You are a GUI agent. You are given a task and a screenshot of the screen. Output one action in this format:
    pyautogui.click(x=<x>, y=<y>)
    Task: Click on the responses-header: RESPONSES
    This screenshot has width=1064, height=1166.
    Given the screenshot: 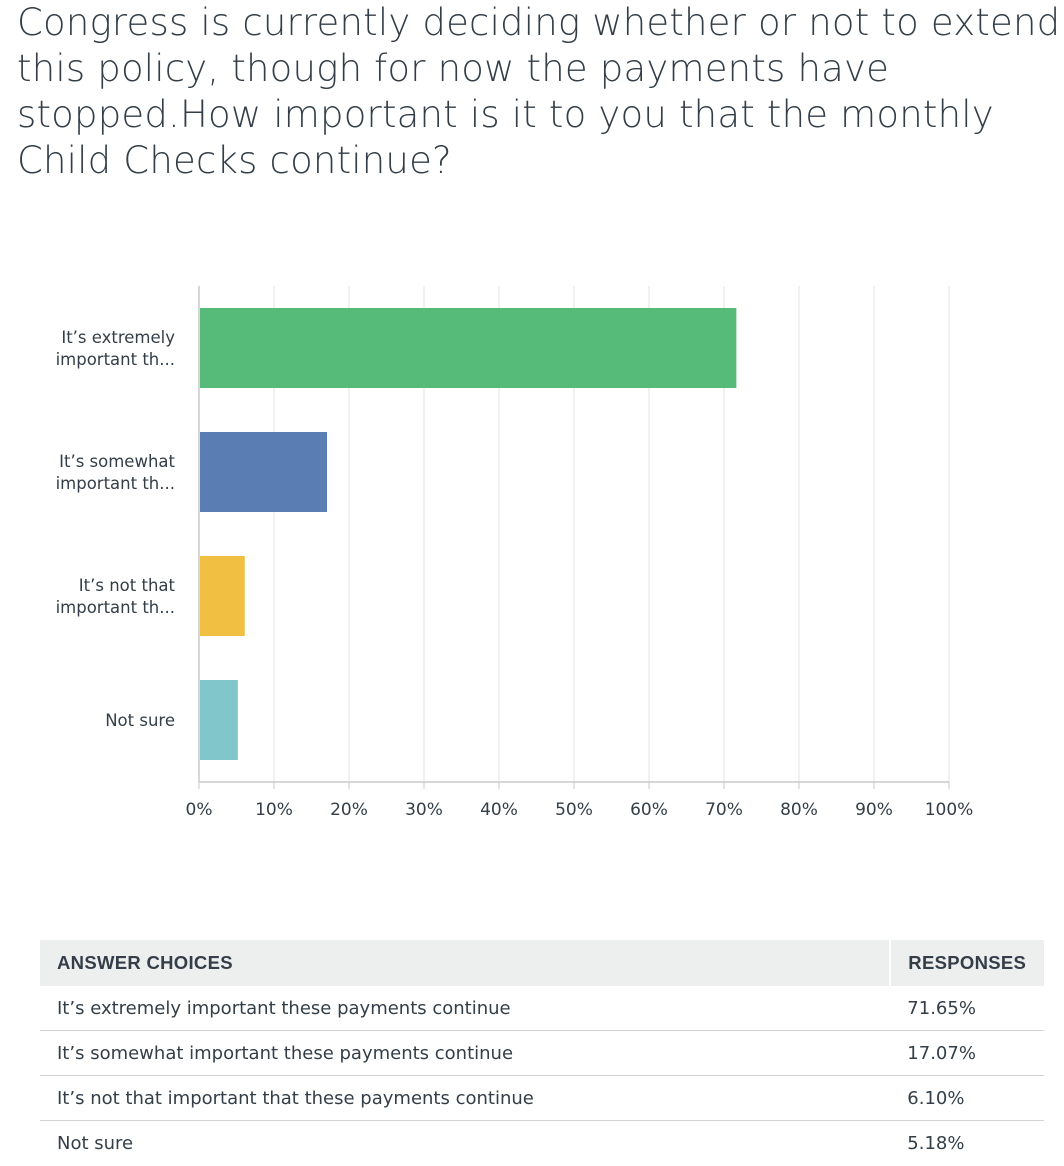 What is the action you would take?
    pyautogui.click(x=967, y=963)
    